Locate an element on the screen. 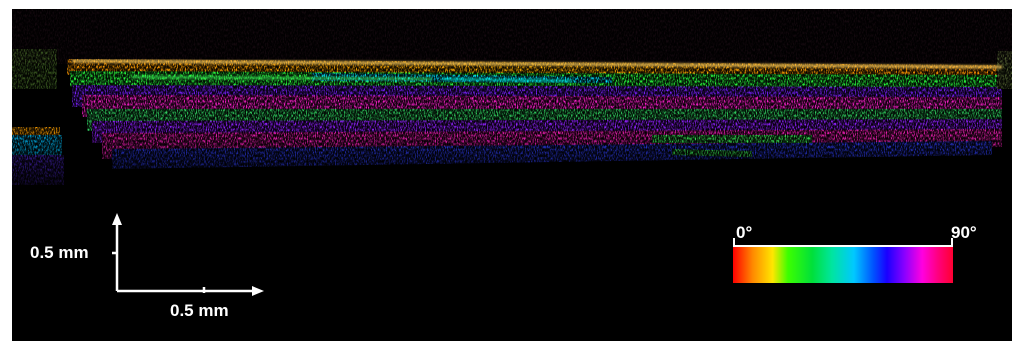 The image size is (1019, 347). scale-bar-right-arrow is located at coordinates (258, 291).